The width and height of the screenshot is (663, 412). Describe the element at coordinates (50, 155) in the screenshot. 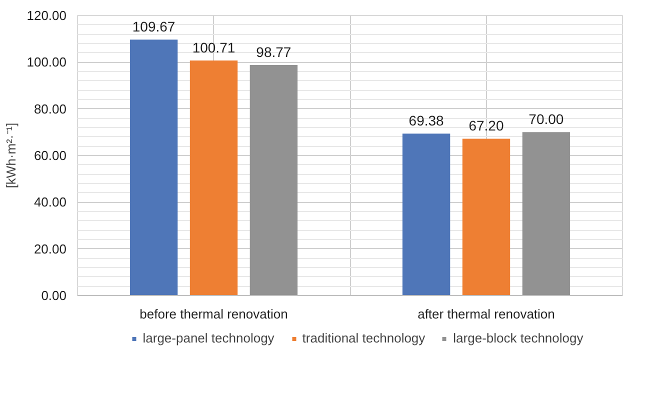

I see `y-tick-label: 60.00` at that location.